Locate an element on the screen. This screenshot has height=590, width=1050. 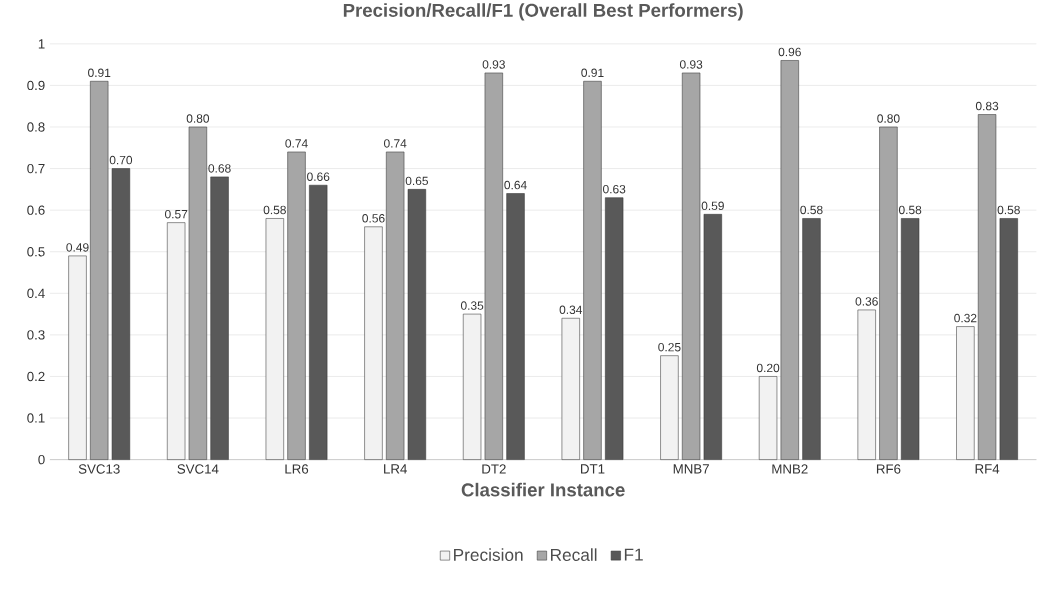
data-label: 0.25 is located at coordinates (669, 347).